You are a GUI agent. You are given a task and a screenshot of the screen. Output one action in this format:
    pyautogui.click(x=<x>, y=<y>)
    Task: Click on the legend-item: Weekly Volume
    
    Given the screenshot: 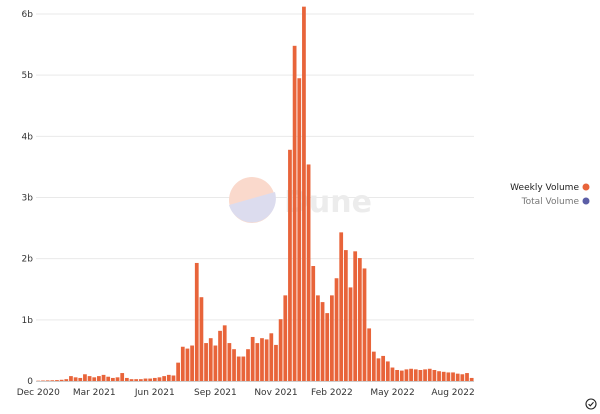 What is the action you would take?
    pyautogui.click(x=550, y=188)
    